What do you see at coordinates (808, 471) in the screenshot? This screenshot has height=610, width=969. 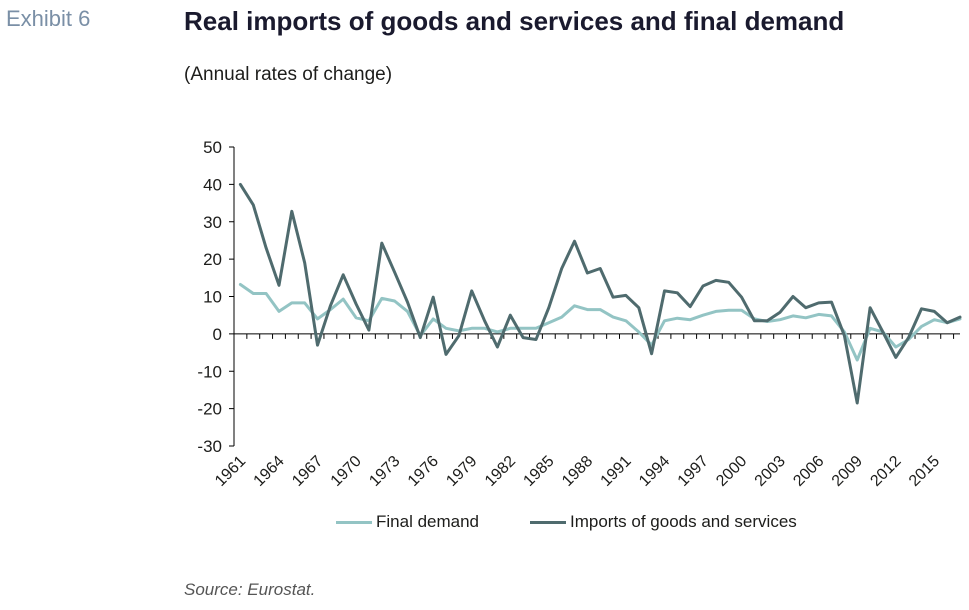 I see `x-tick-label: 2006` at bounding box center [808, 471].